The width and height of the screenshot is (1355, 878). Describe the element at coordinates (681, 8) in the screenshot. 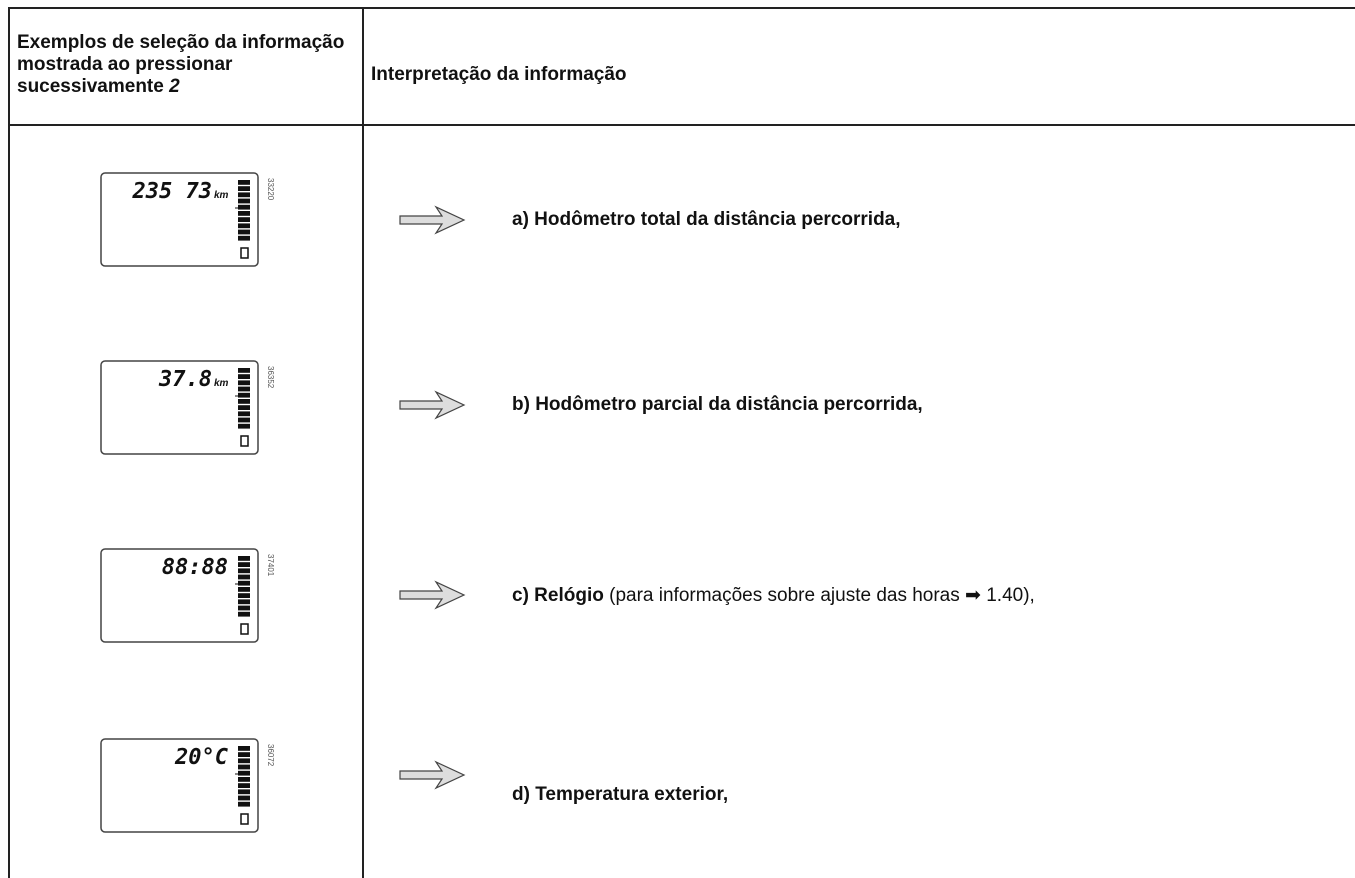

I see `table-top-border` at that location.